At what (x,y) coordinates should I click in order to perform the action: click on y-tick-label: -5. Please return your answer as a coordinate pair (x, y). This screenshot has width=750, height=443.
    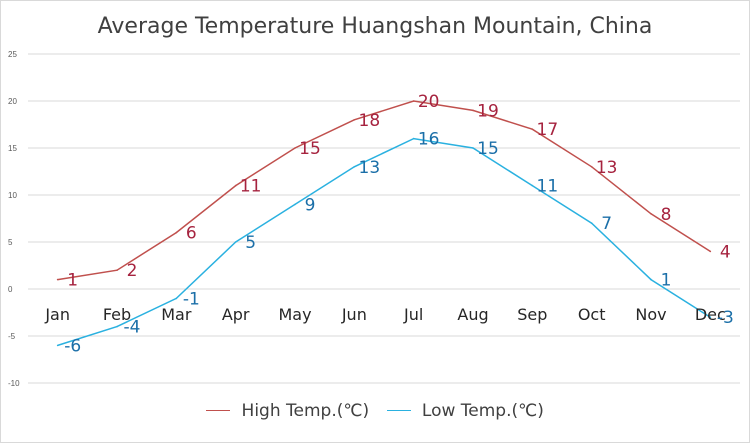
    Looking at the image, I should click on (12, 336).